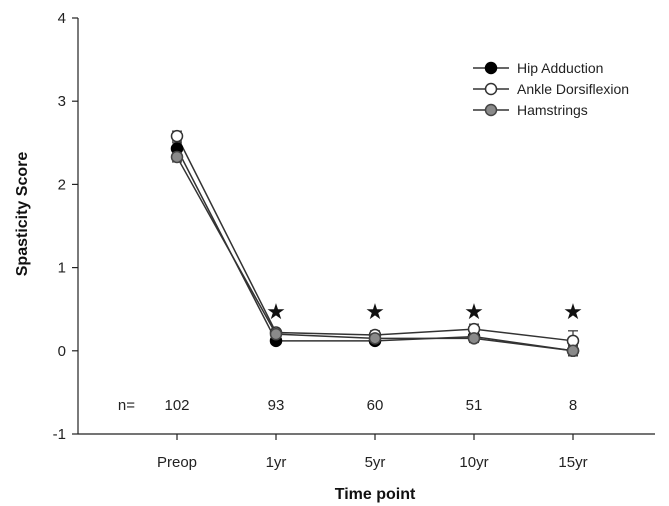 This screenshot has width=669, height=506. Describe the element at coordinates (59, 434) in the screenshot. I see `y-tick-label: -1` at that location.